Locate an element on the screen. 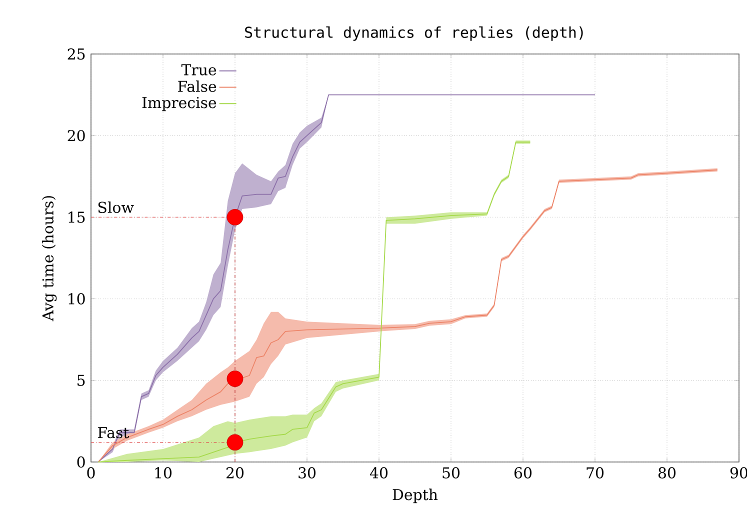 The width and height of the screenshot is (747, 528). ref-line-label: Fast is located at coordinates (114, 432).